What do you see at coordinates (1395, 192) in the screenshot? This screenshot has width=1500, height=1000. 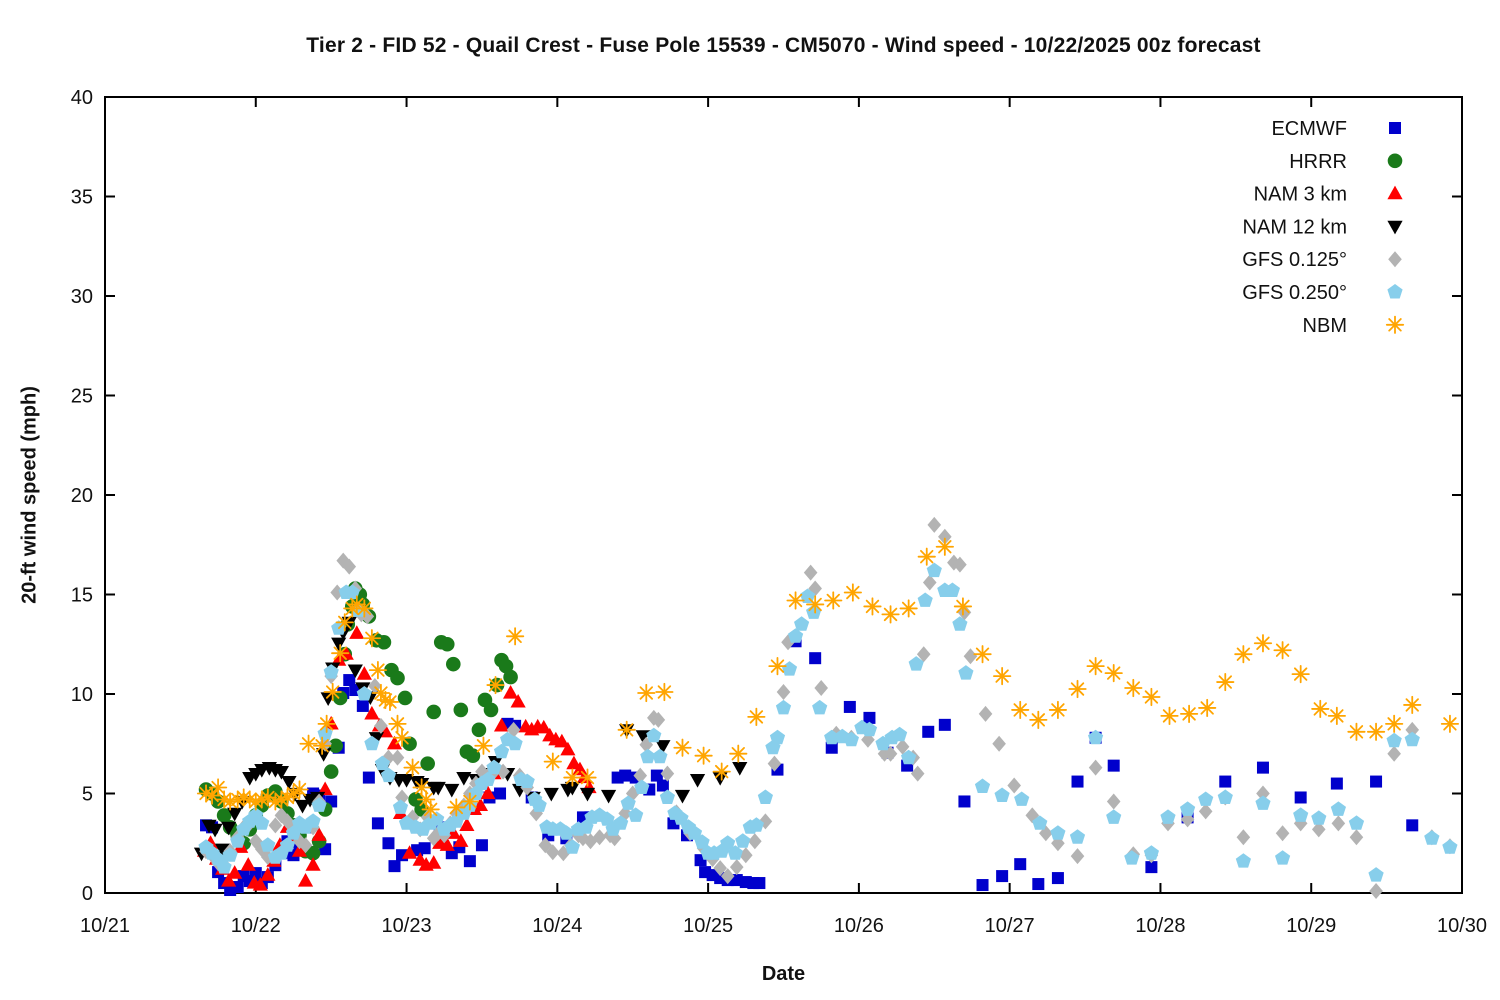 I see `legend-marker-nam-3-km` at bounding box center [1395, 192].